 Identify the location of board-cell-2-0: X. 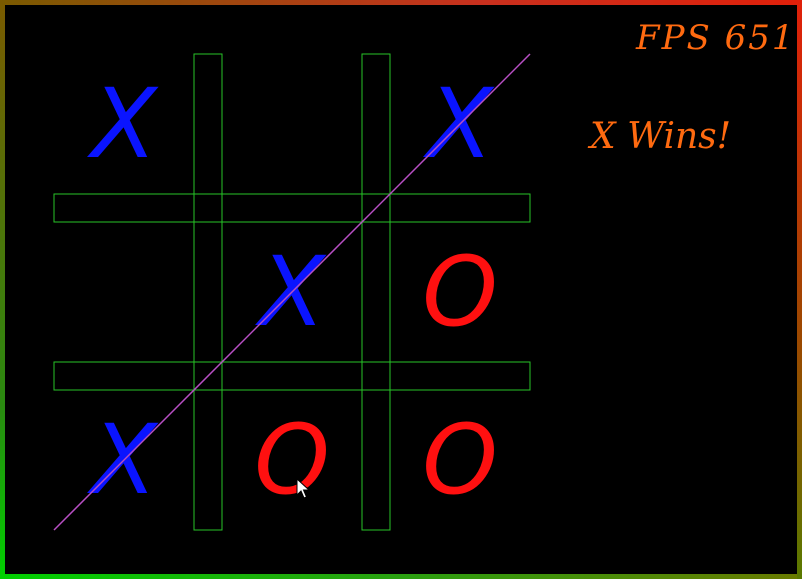
(124, 460).